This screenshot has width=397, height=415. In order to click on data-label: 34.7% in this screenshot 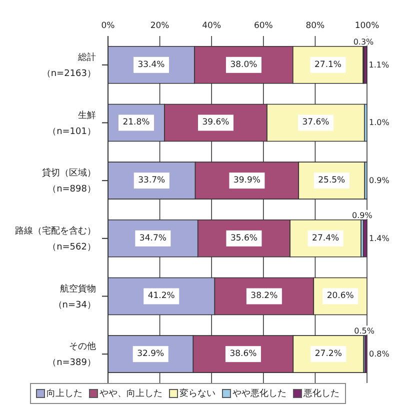, I will do `click(152, 238)`.